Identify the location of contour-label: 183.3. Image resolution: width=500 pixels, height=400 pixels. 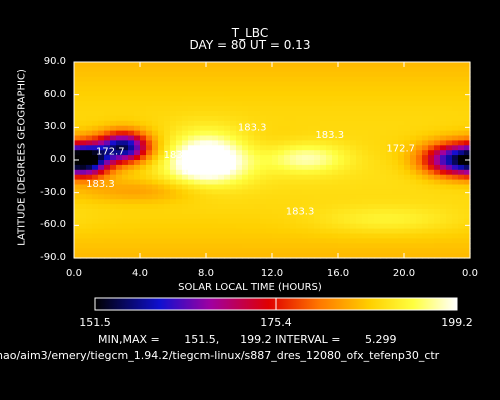
(196, 171).